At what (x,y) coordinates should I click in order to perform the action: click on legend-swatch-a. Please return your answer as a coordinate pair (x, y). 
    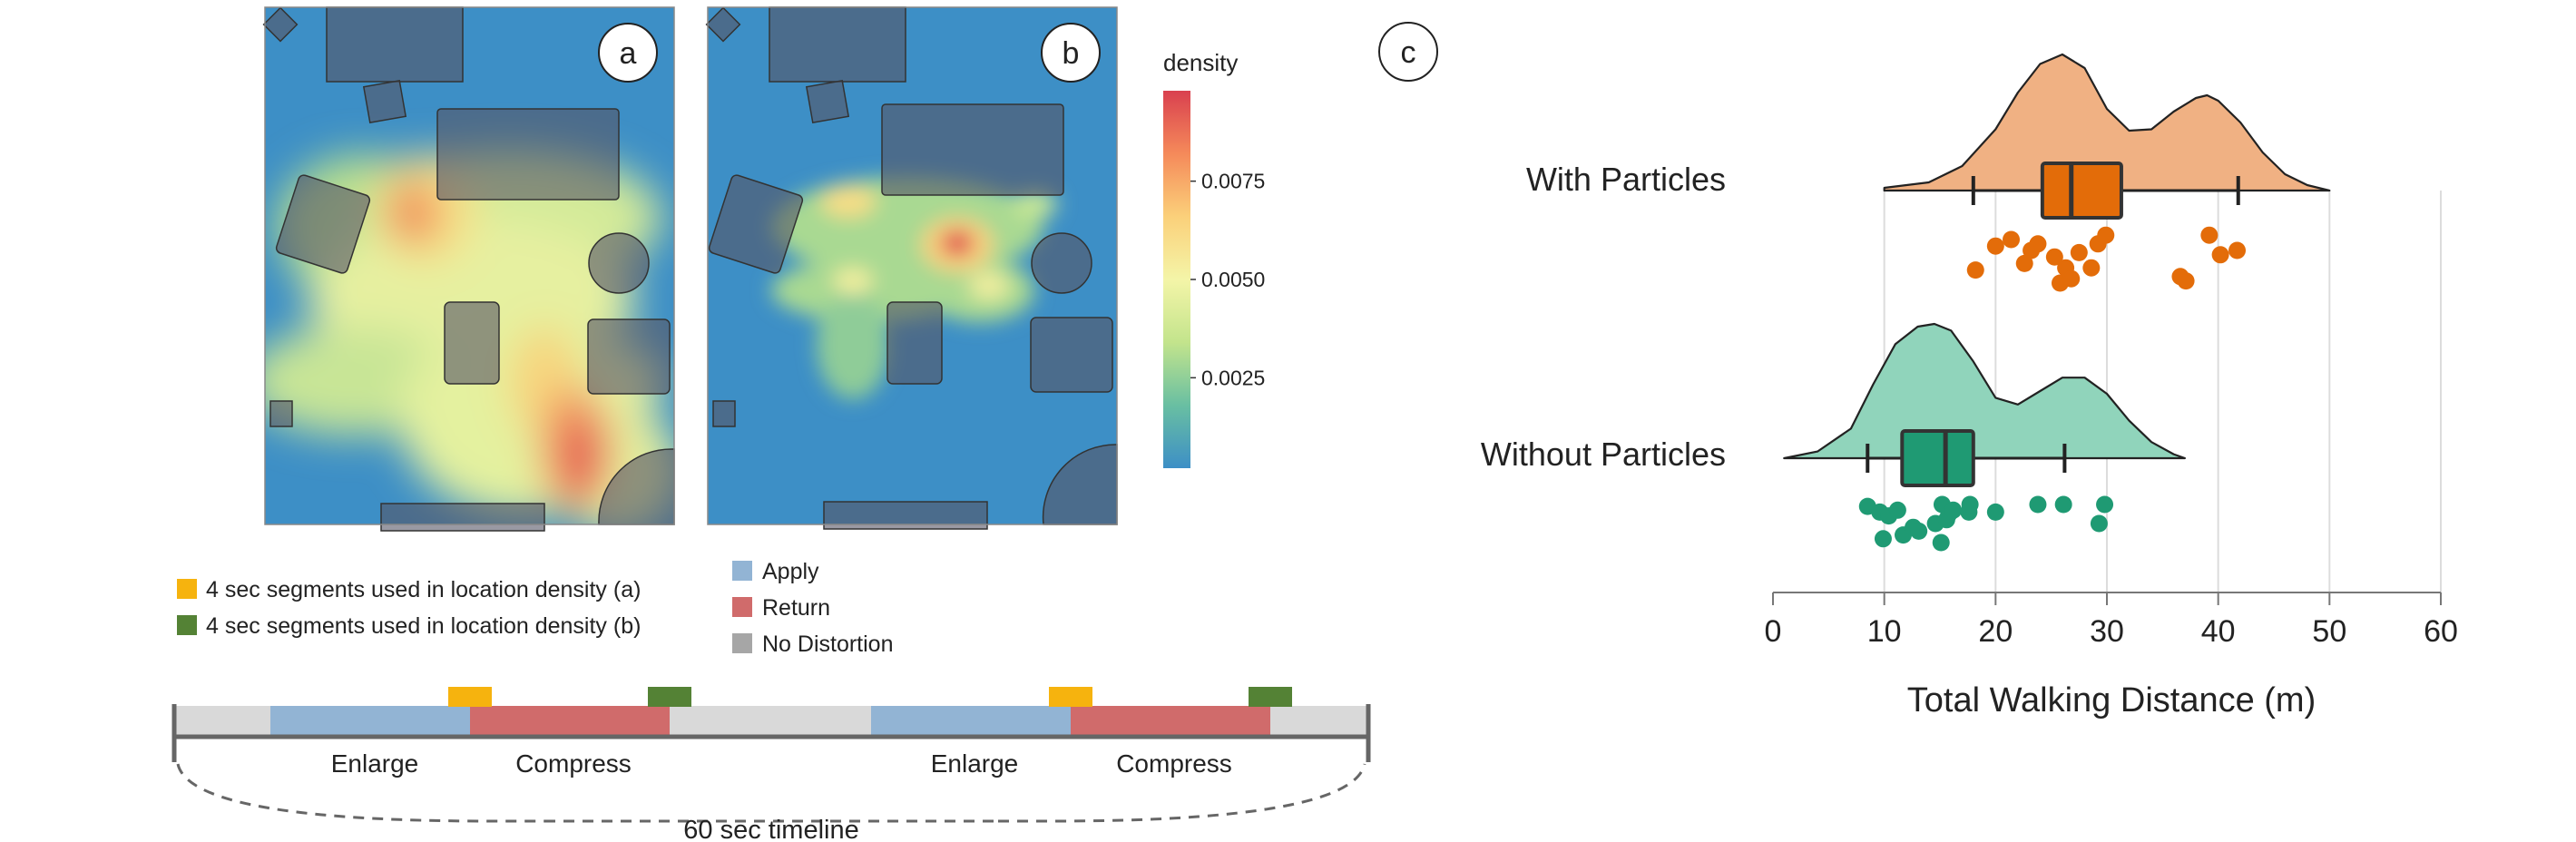
    Looking at the image, I should click on (187, 589).